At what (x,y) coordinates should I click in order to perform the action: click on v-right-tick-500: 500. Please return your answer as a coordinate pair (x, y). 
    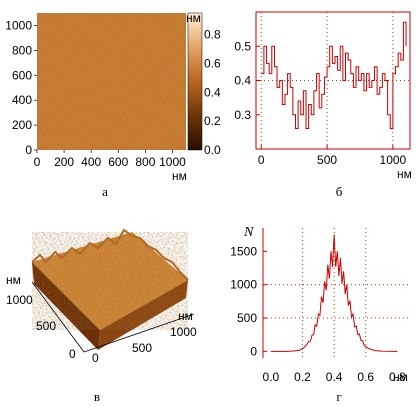
    Looking at the image, I should click on (142, 348).